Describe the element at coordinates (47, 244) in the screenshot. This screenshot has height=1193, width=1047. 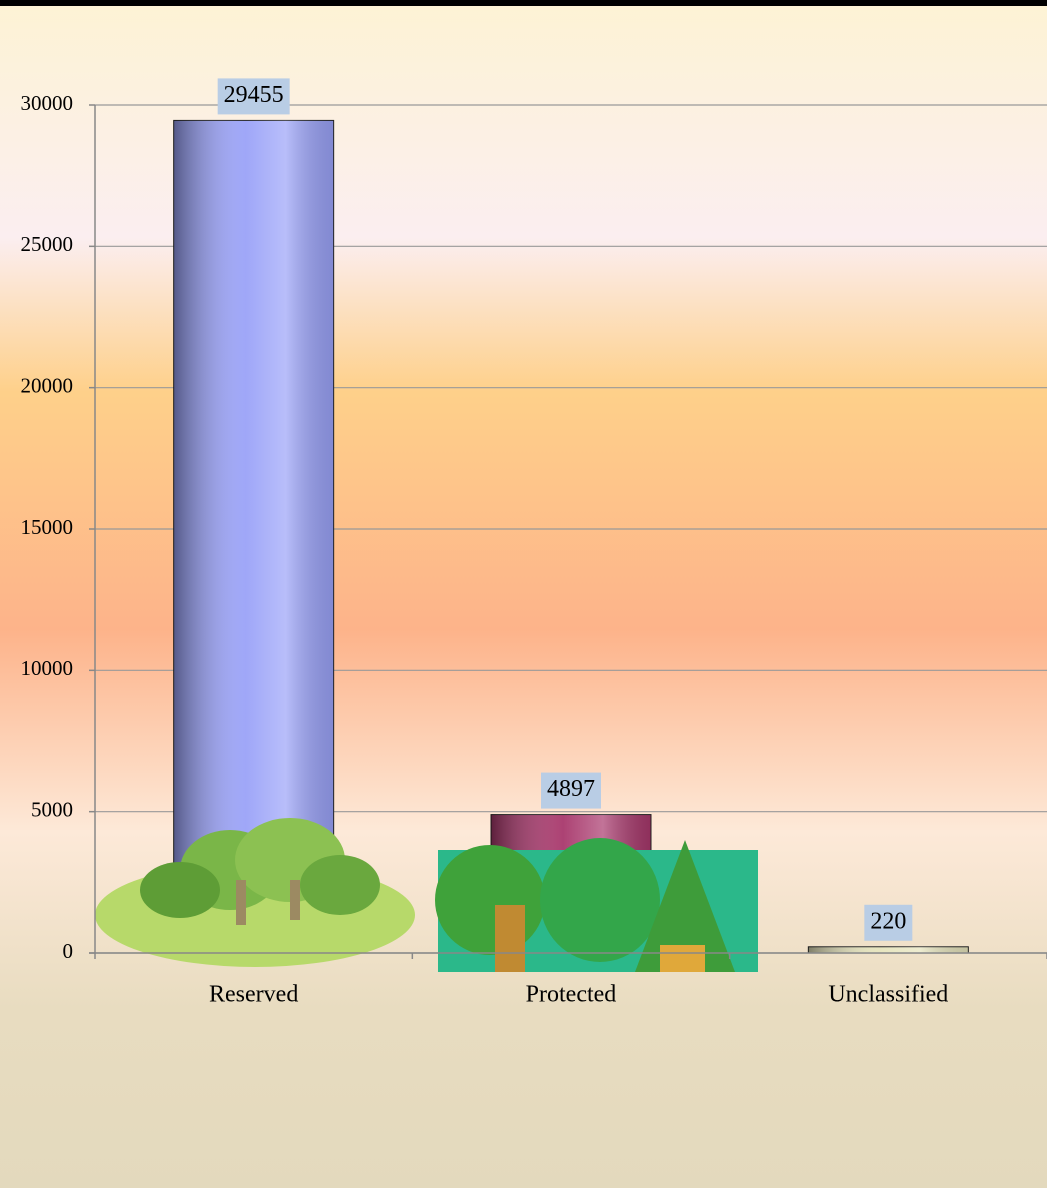
I see `y-tick-label: 25000` at that location.